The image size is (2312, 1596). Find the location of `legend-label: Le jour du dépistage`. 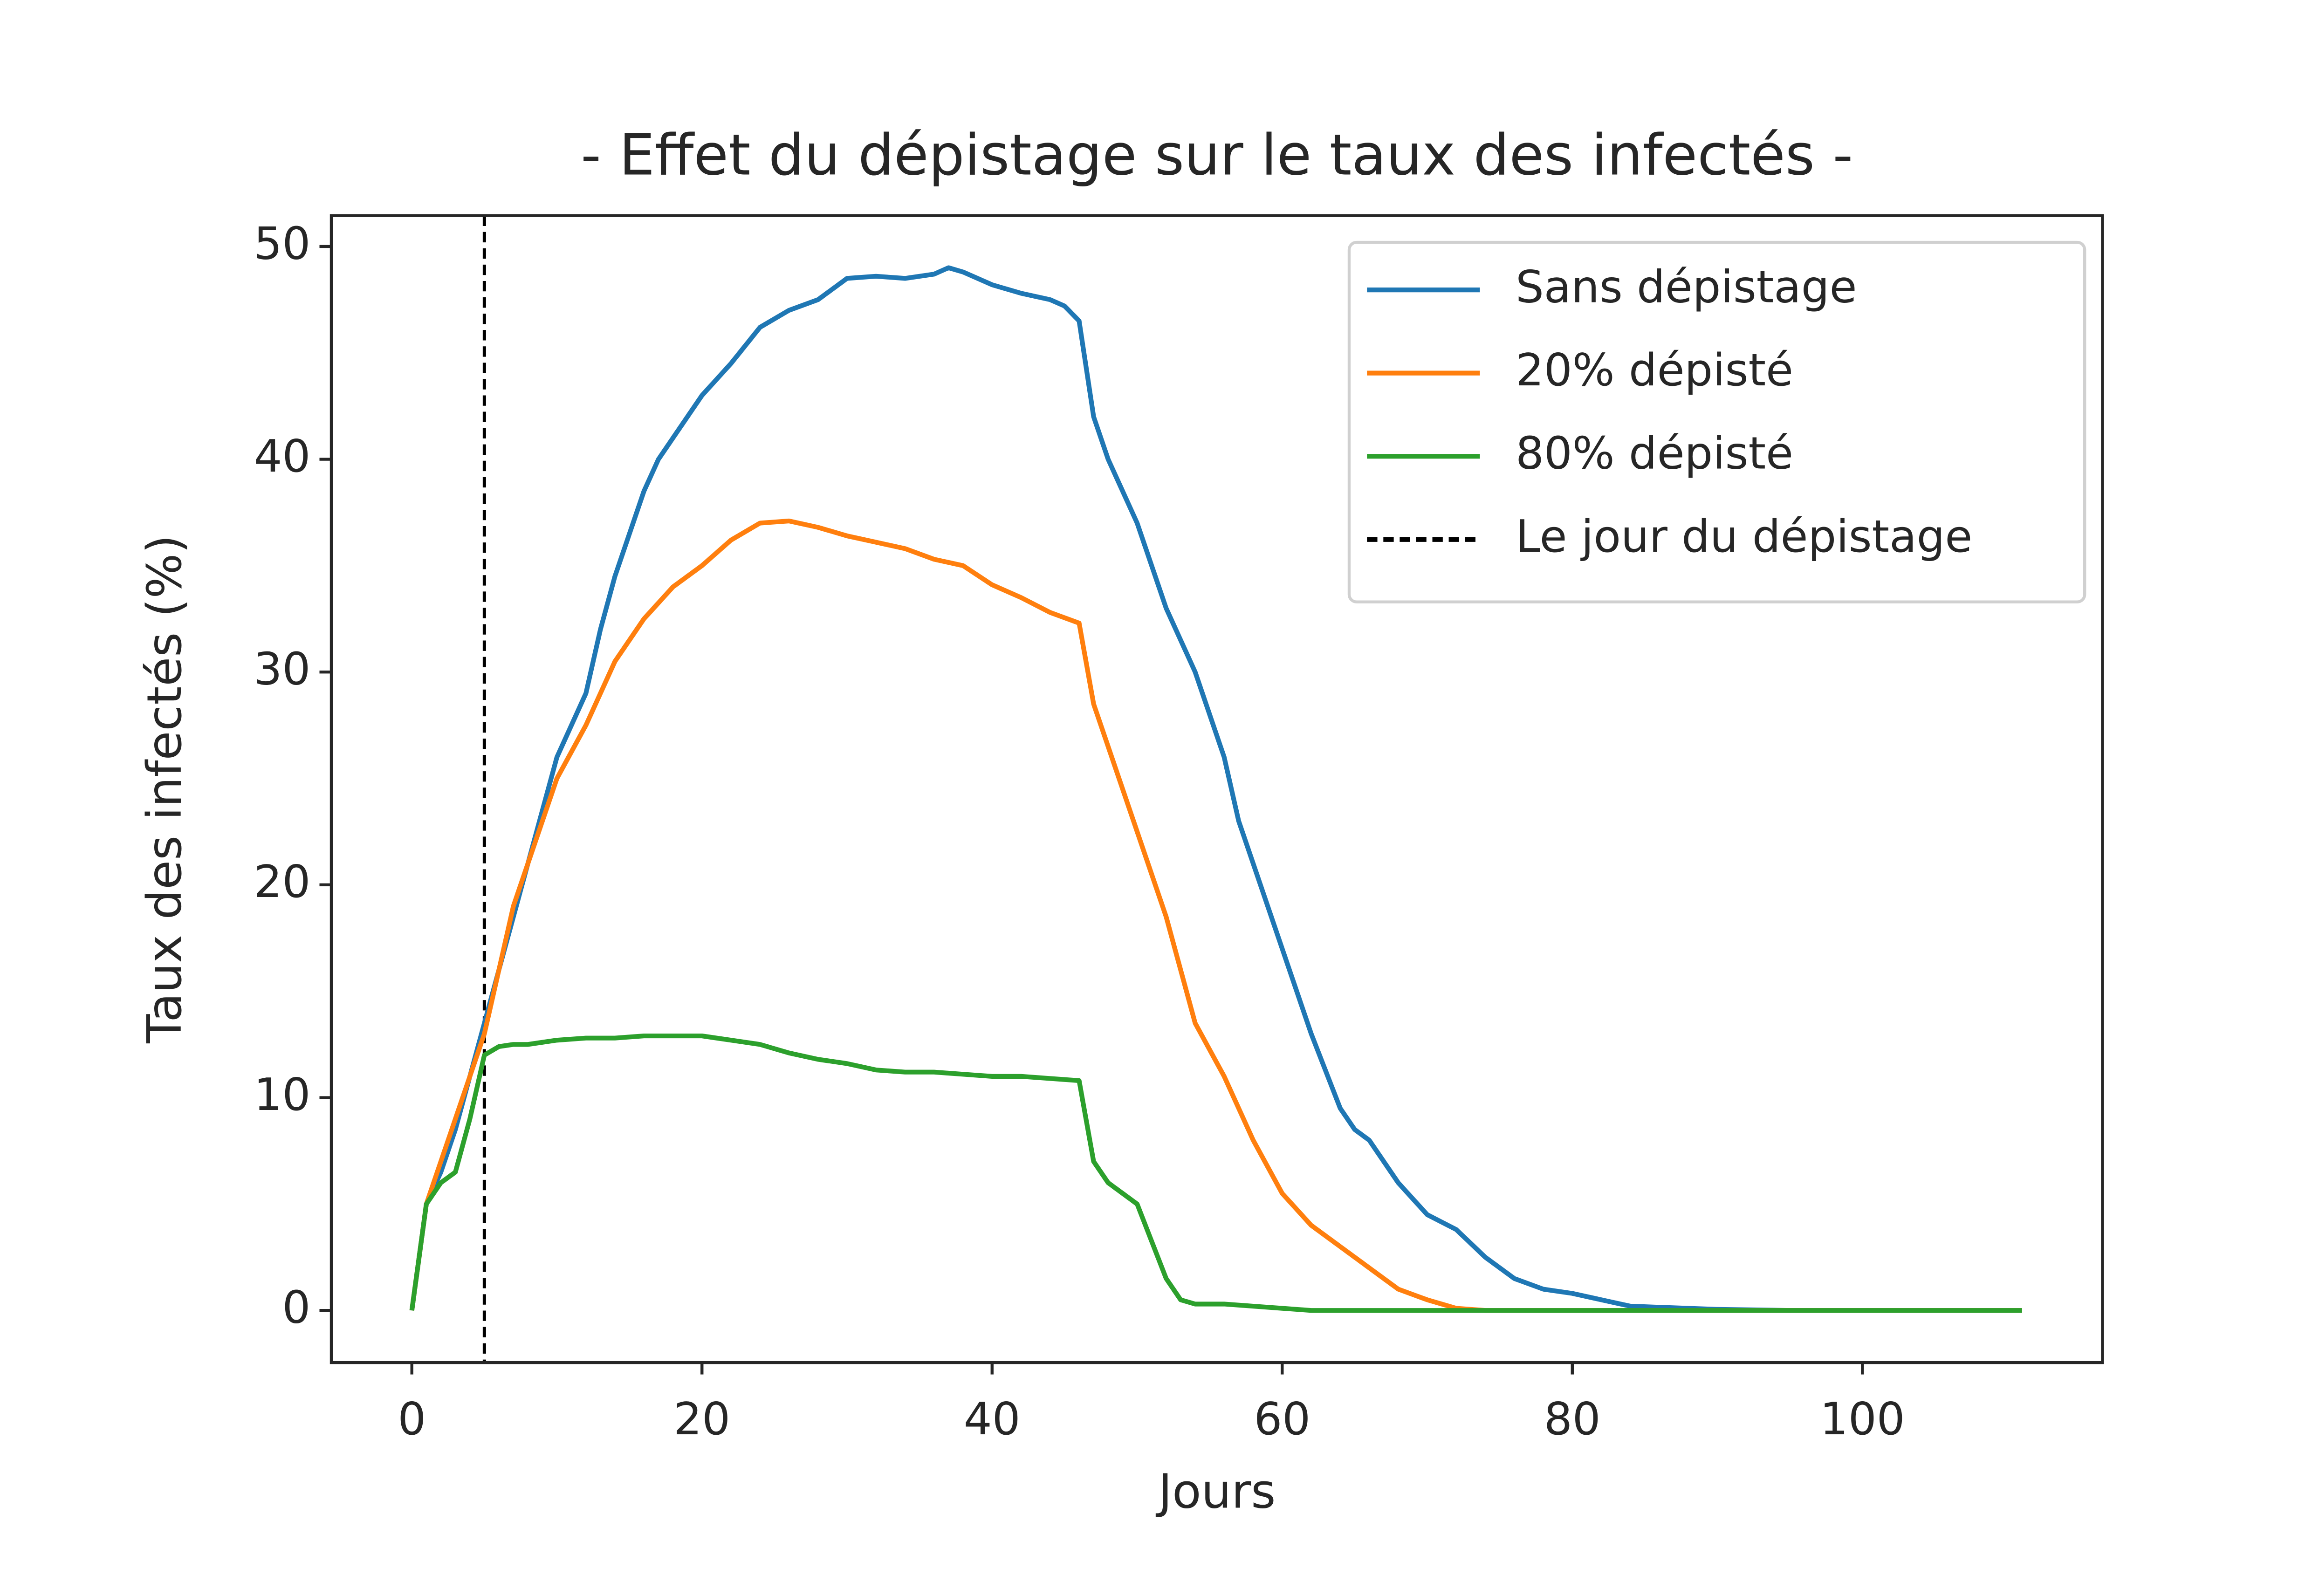

legend-label: Le jour du dépistage is located at coordinates (1744, 536).